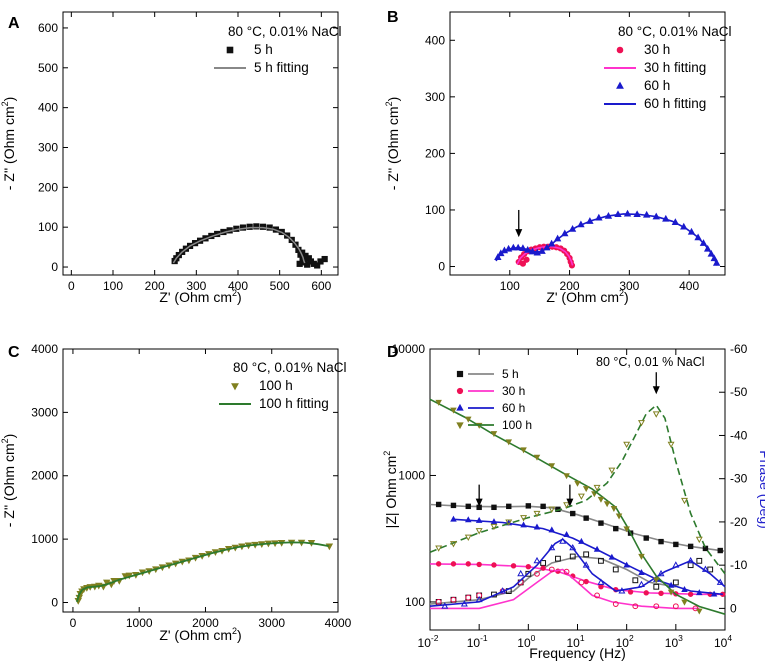  What do you see at coordinates (202, 572) in the screenshot?
I see `series-line-100-h-fitting` at bounding box center [202, 572].